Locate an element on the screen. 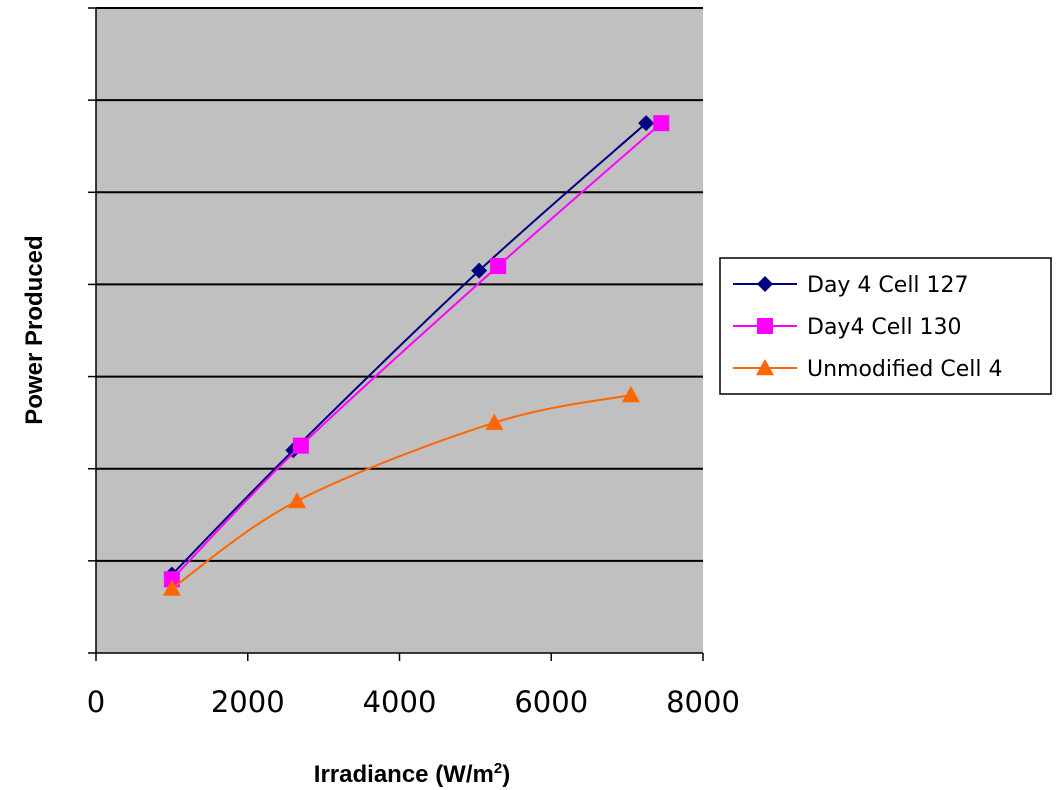  x-axis-title-main: Irradiance (W/m is located at coordinates (404, 774).